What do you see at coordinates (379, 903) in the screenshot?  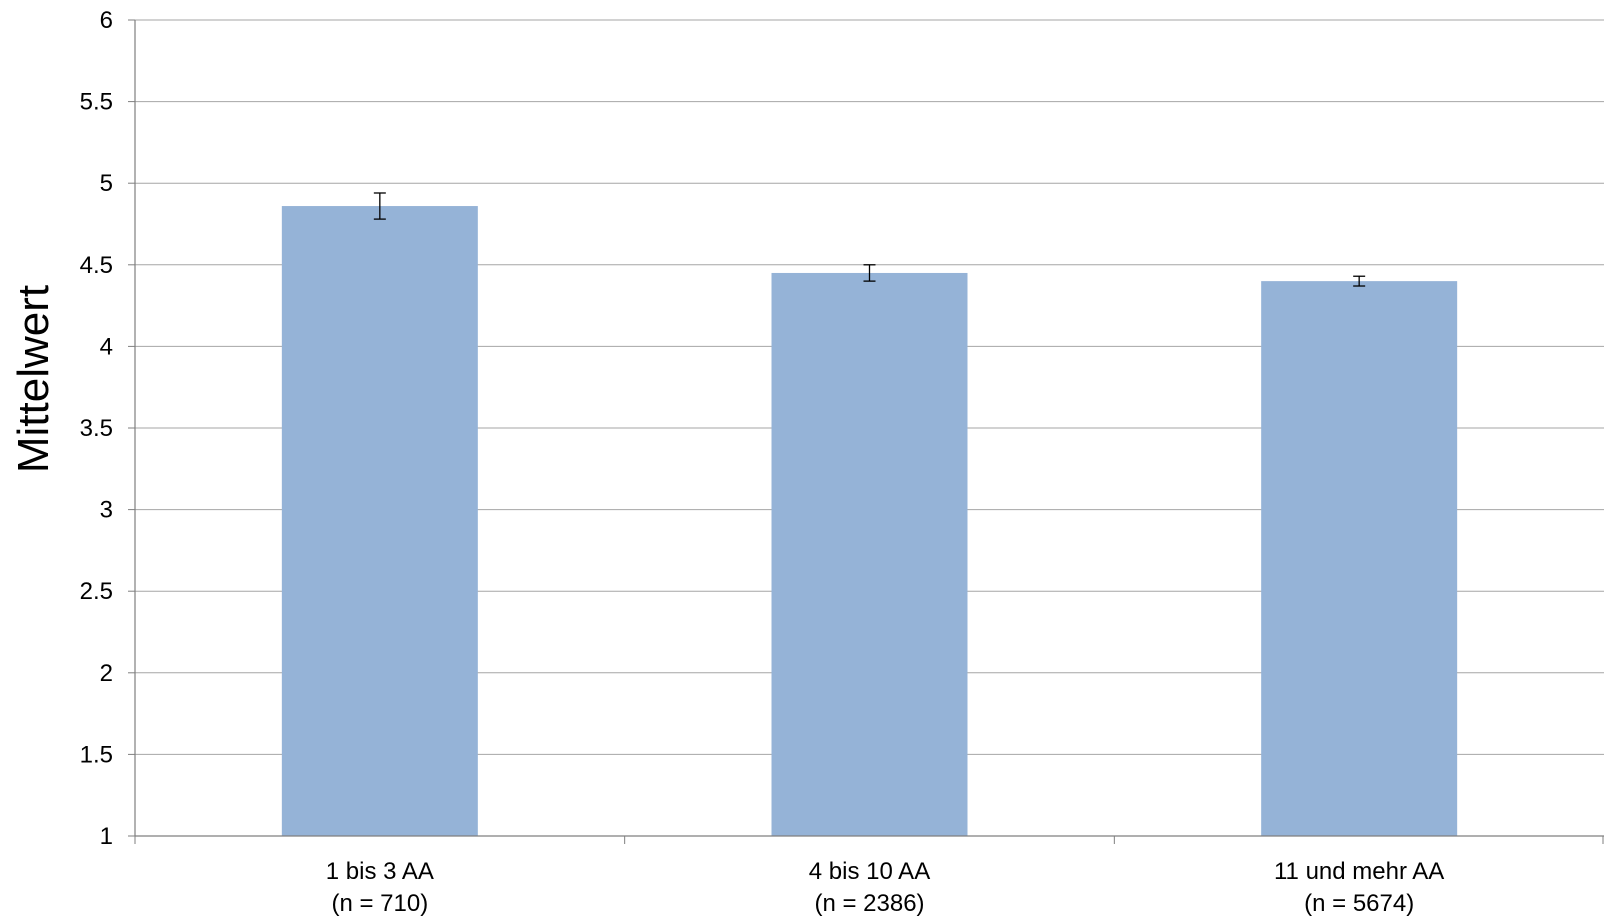 I see `x-category-n-label: (n = 710)` at bounding box center [379, 903].